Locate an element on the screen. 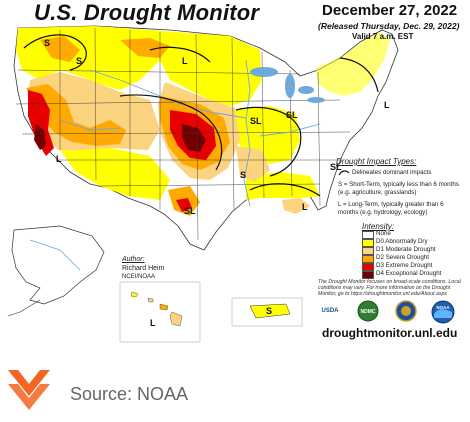 This screenshot has width=470, height=422. swatch-d1 is located at coordinates (368, 251).